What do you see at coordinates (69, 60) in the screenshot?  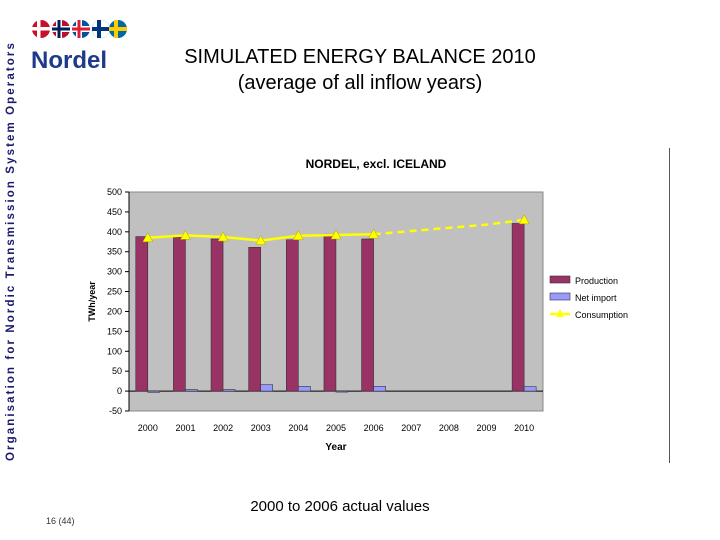 I see `logo-wordmark: Nordel` at bounding box center [69, 60].